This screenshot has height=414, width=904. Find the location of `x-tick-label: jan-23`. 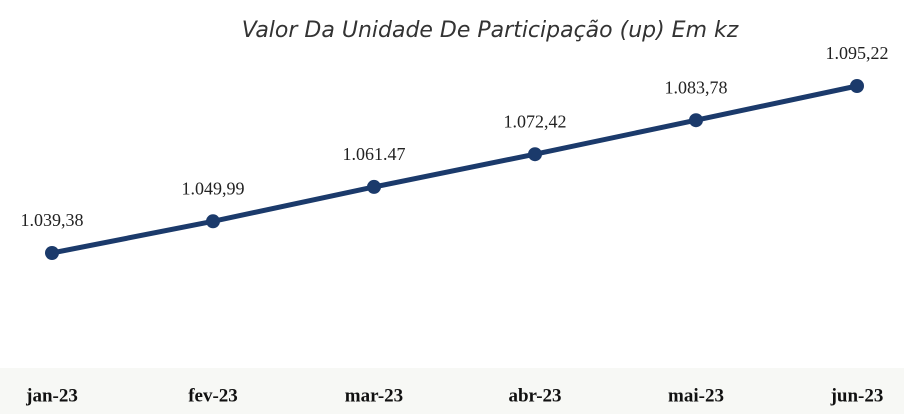

x-tick-label: jan-23 is located at coordinates (51, 395).